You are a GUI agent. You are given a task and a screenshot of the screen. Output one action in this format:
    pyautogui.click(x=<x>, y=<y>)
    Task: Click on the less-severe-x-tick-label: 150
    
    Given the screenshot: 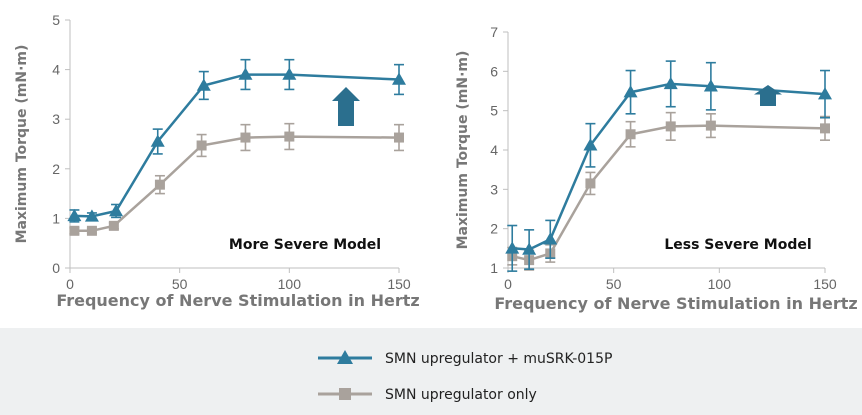 What is the action you would take?
    pyautogui.click(x=825, y=284)
    